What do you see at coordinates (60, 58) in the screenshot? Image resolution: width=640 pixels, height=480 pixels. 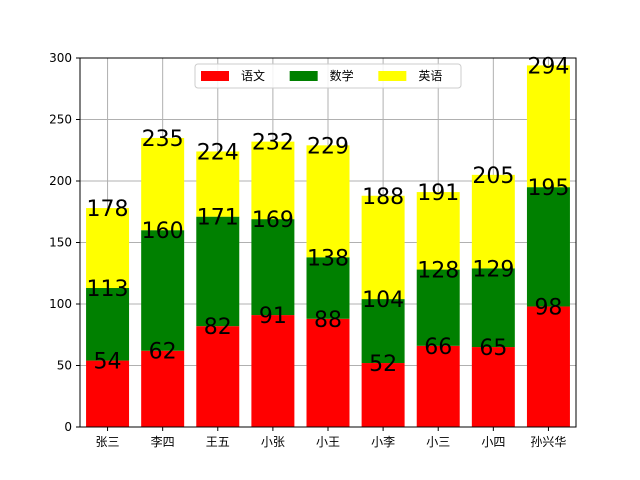 I see `y-tick-label: 300` at bounding box center [60, 58].